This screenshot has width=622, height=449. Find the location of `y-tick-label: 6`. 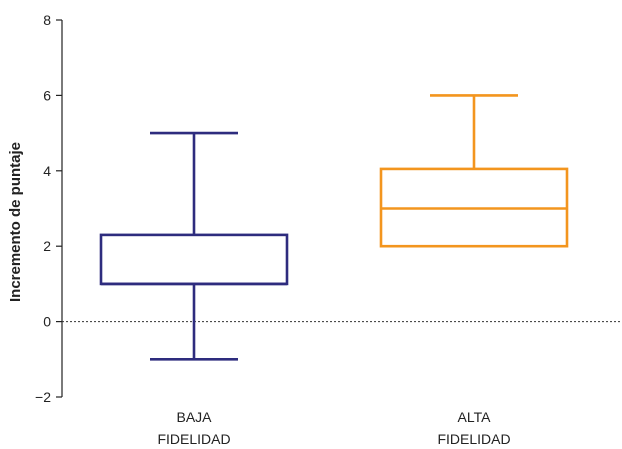

y-tick-label: 6 is located at coordinates (47, 95).